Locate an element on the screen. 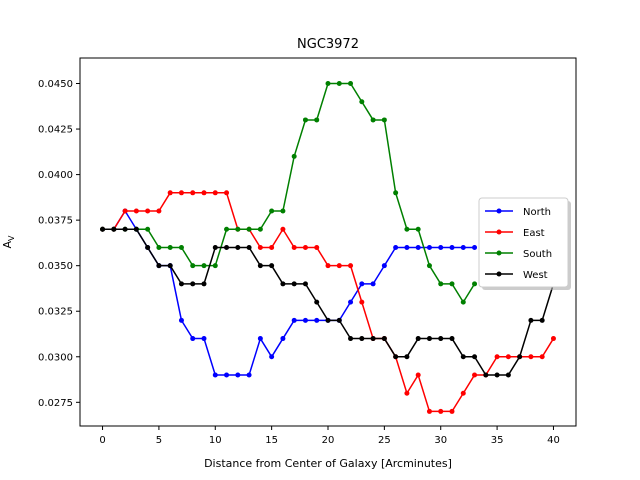  y-tick-label: 0.0450 is located at coordinates (55, 84).